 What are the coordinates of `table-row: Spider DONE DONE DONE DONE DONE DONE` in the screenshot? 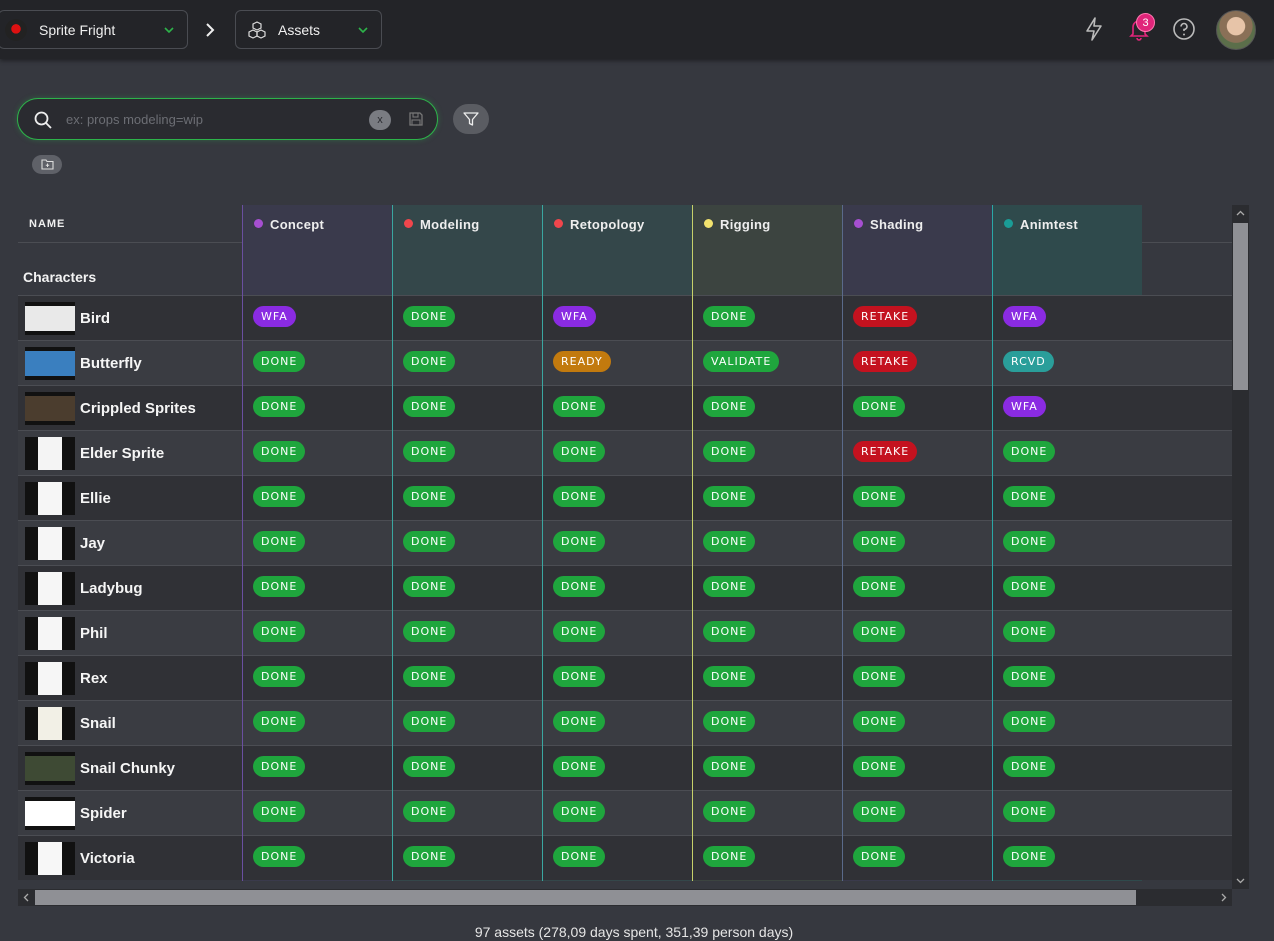 It's located at (625, 812).